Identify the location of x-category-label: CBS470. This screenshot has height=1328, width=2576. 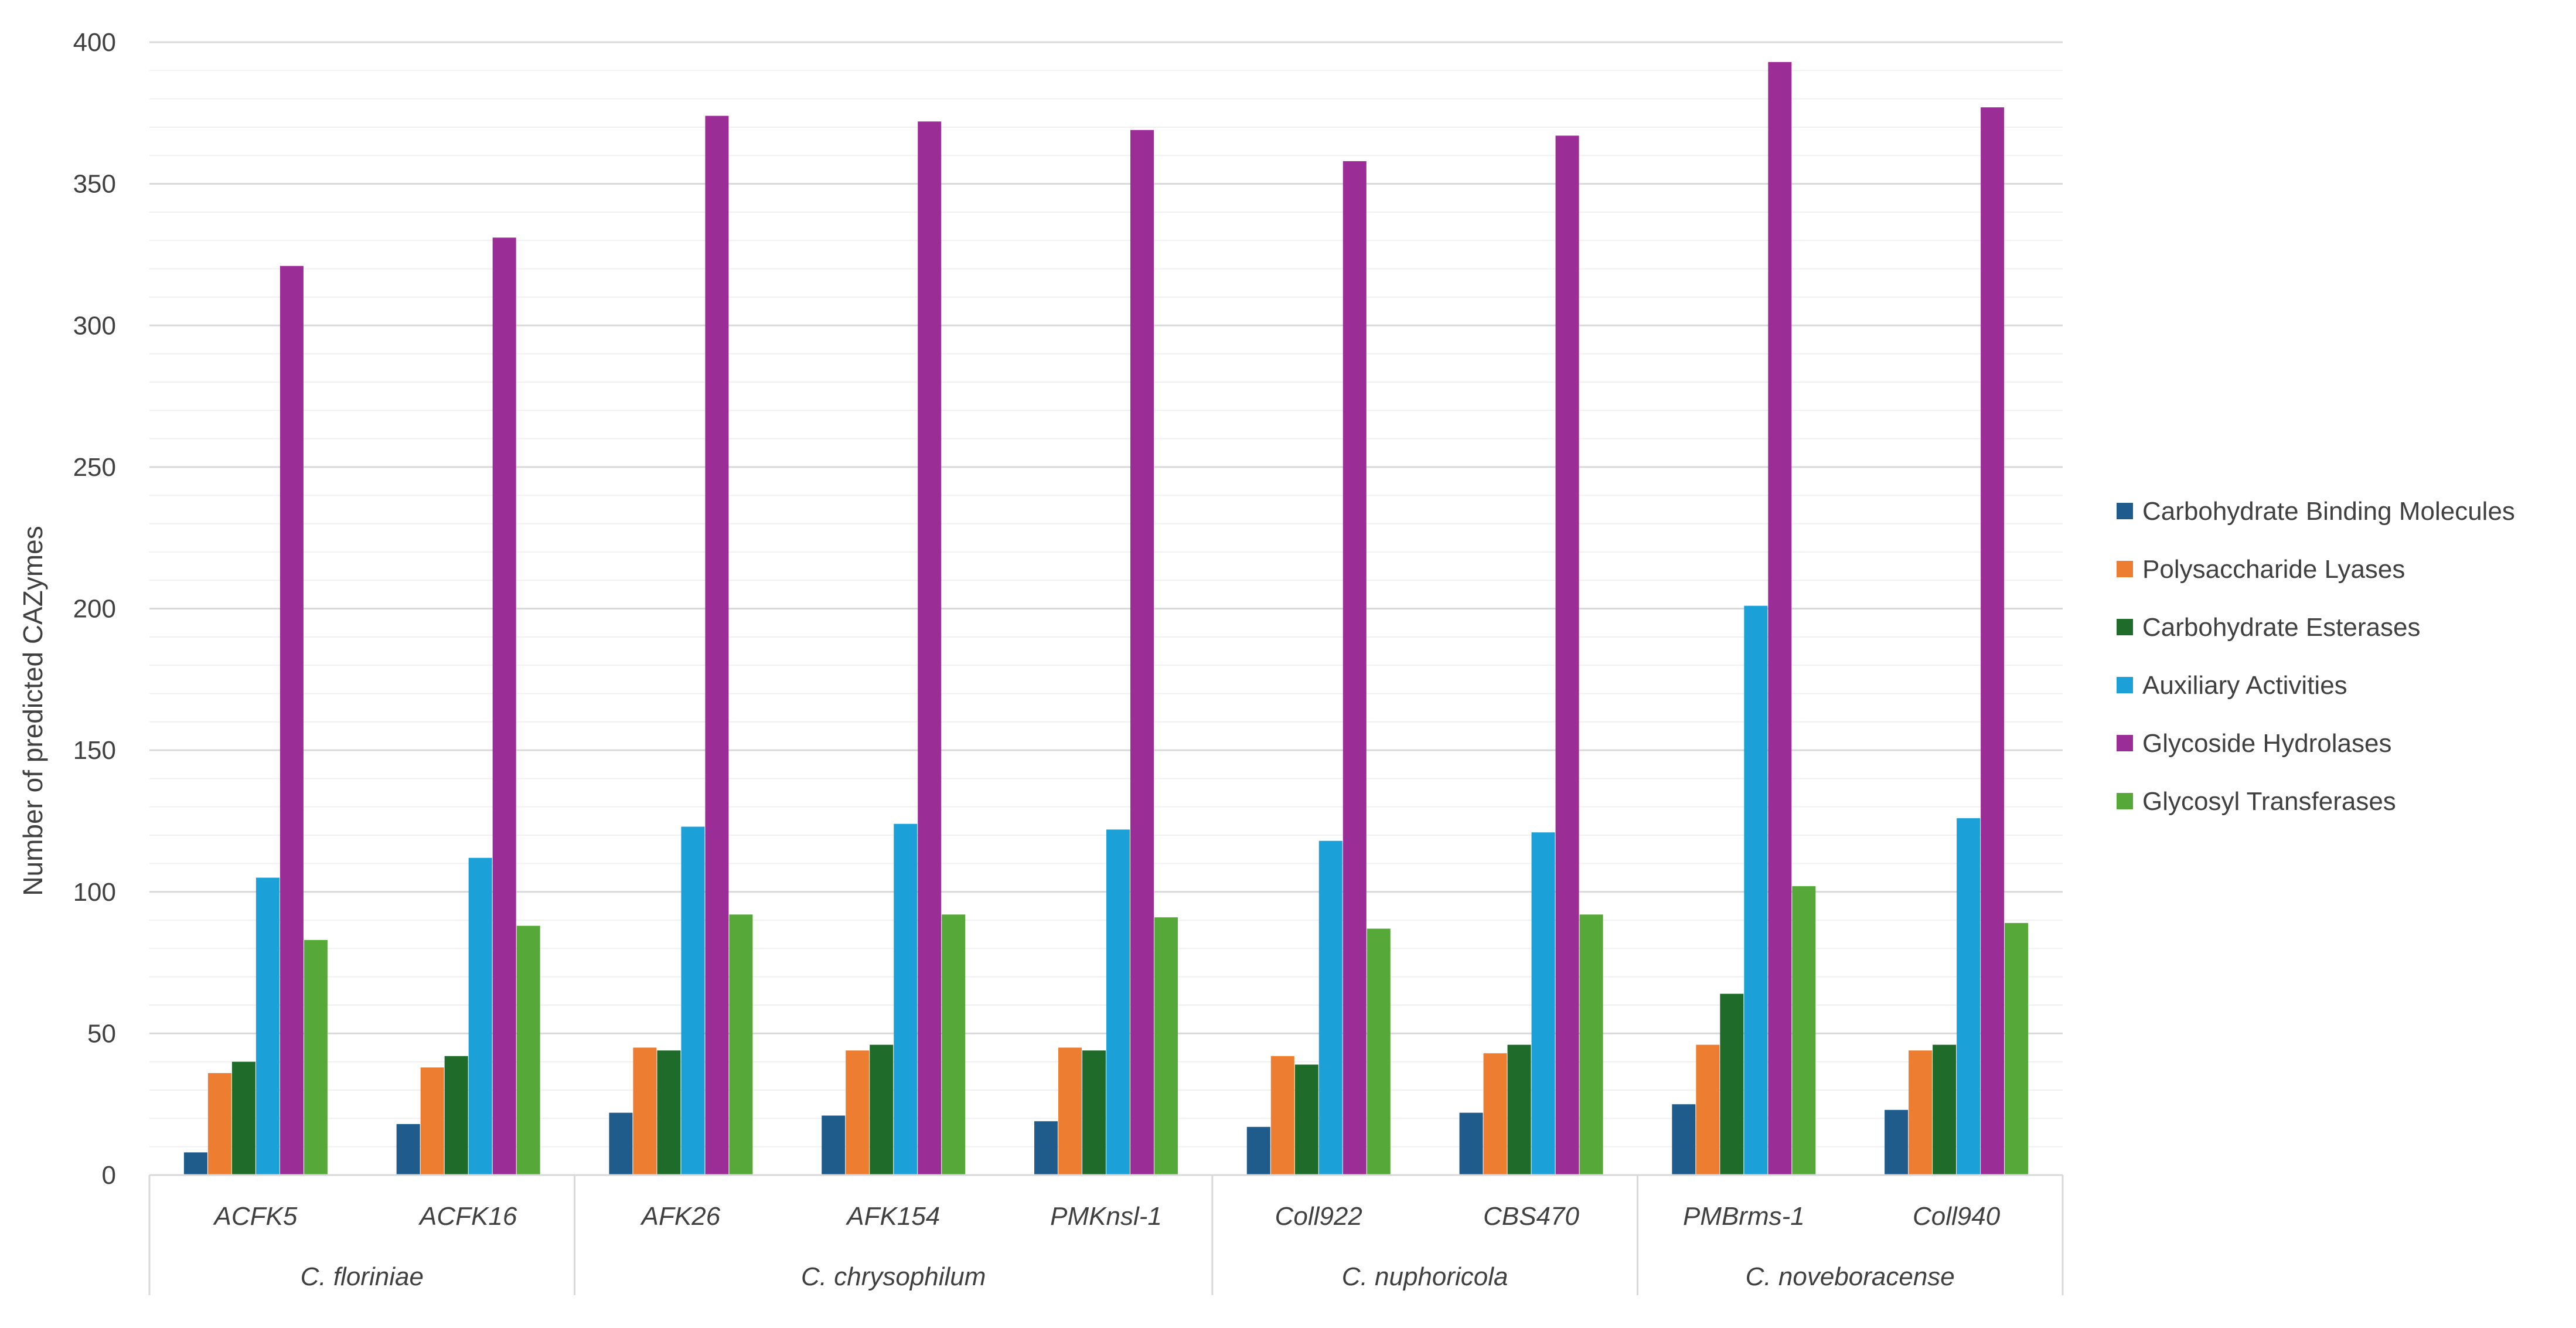
(1531, 1216).